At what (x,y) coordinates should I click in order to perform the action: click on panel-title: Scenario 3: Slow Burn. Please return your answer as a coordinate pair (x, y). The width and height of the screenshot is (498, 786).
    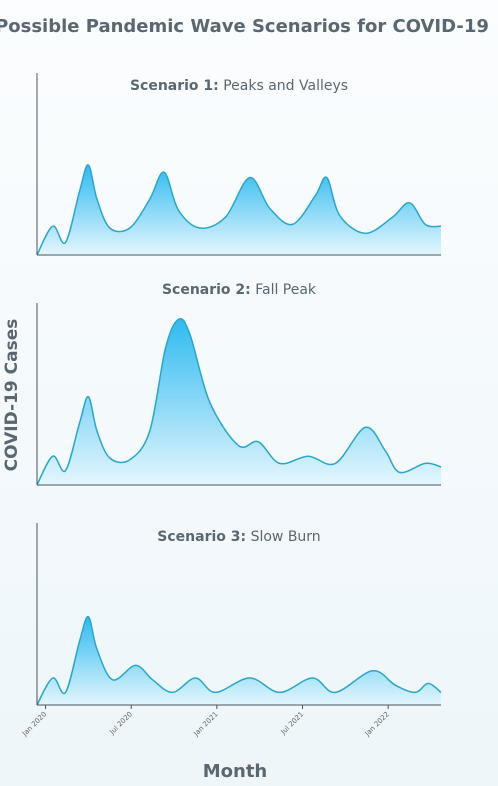
    Looking at the image, I should click on (238, 537).